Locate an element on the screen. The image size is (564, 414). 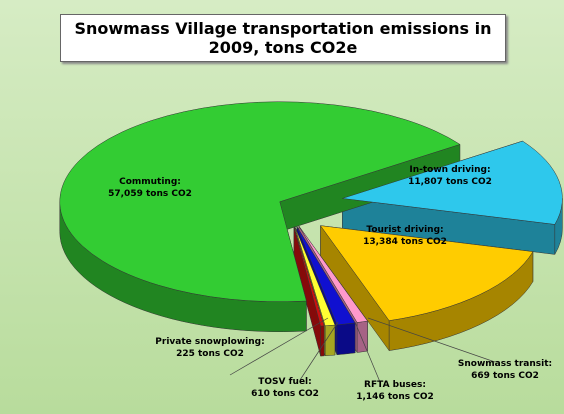
slice-value-label: 225 tons CO2 is located at coordinates (210, 354).